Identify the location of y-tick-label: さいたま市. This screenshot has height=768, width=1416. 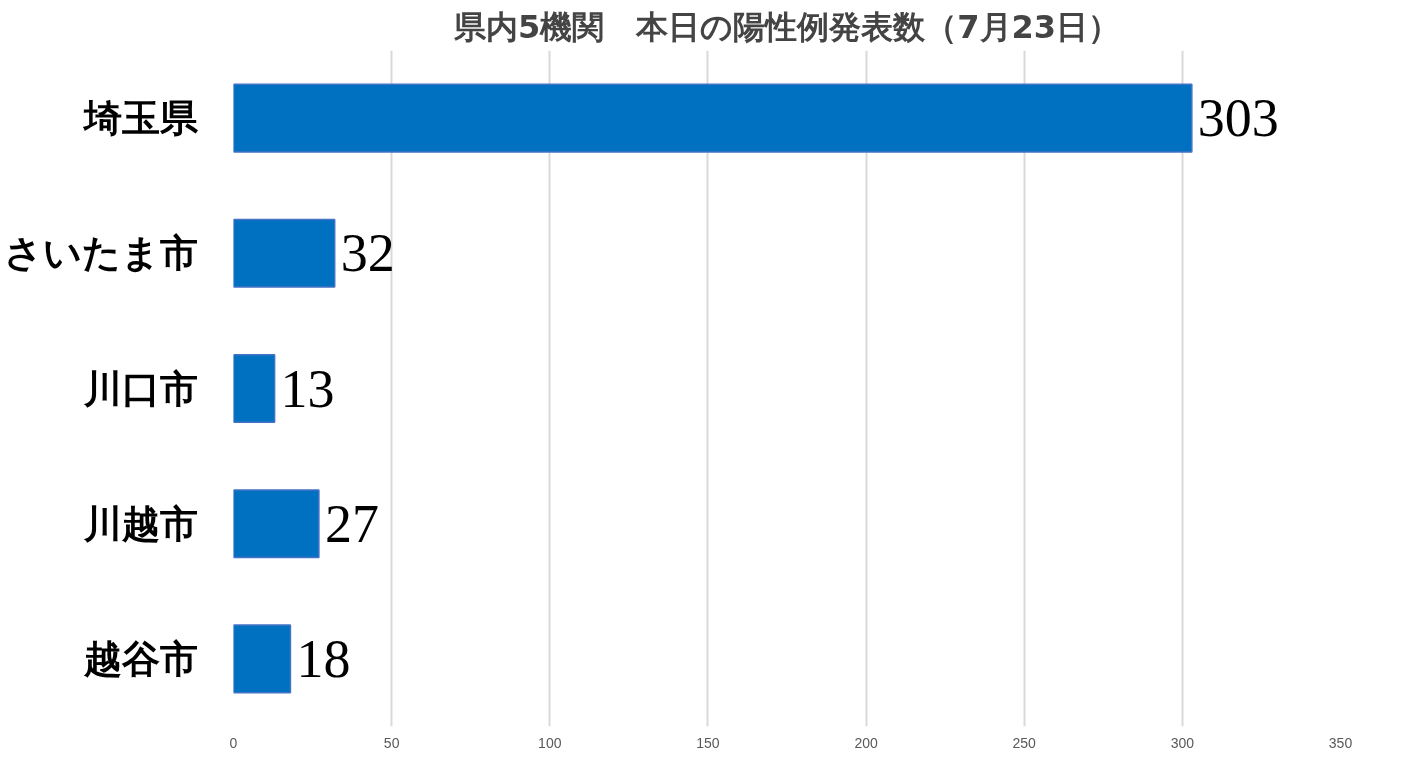
(100, 253).